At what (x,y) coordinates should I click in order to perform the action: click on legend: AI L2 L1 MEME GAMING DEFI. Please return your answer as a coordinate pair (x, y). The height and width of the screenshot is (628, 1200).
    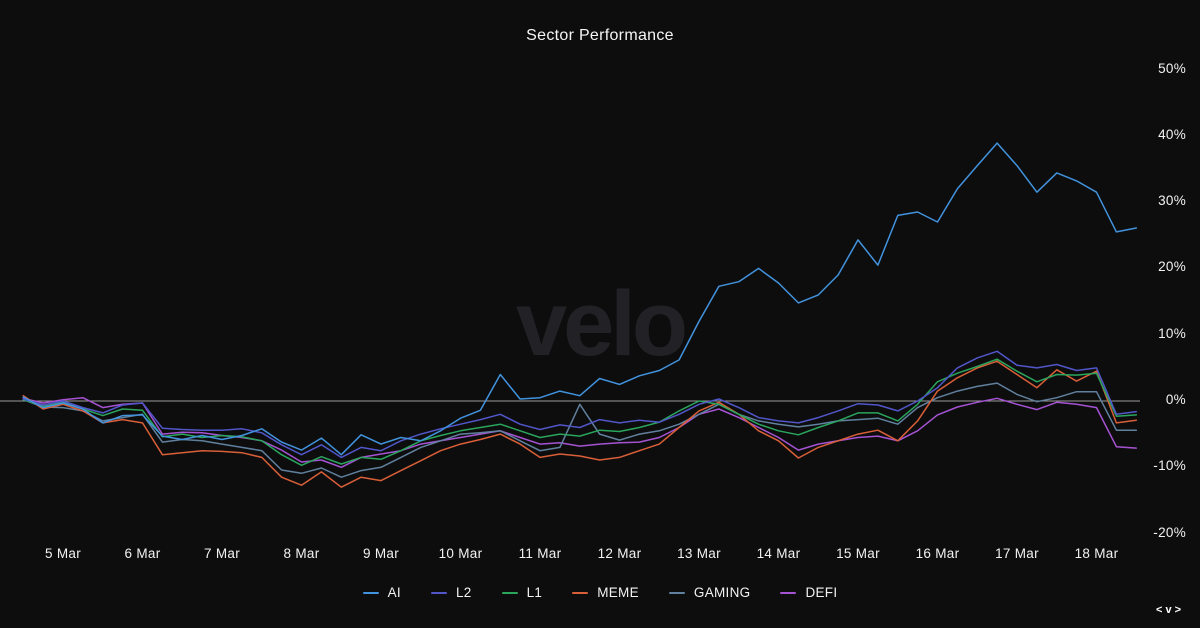
    Looking at the image, I should click on (600, 592).